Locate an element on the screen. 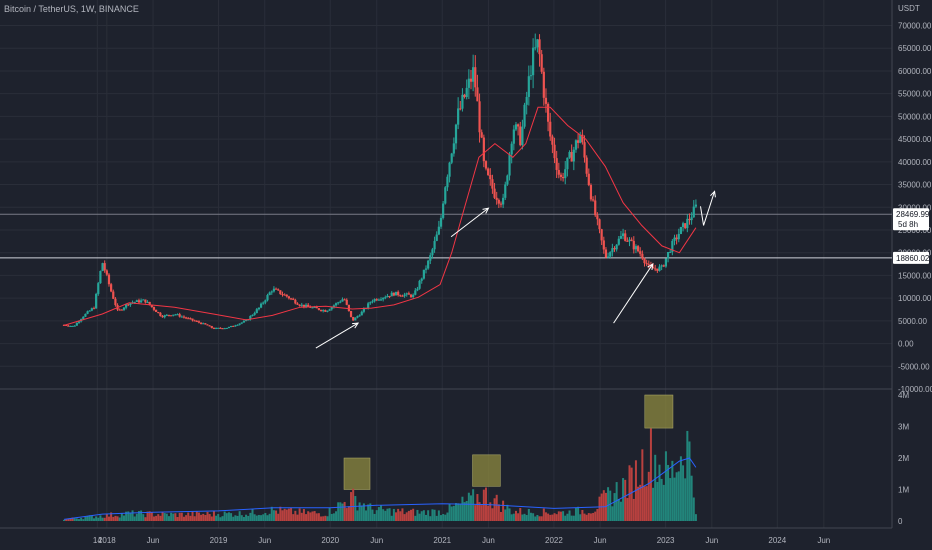 The height and width of the screenshot is (550, 932). price-tick-label: 50000.00 is located at coordinates (915, 116).